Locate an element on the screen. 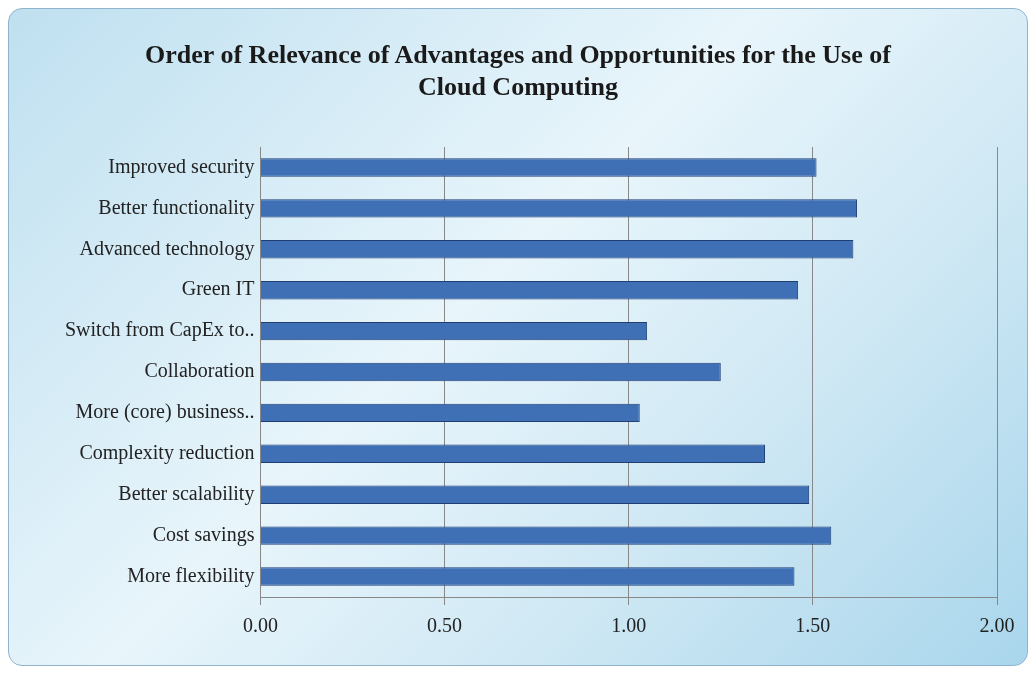 The image size is (1034, 675). y-tick-label: Collaboration is located at coordinates (199, 370).